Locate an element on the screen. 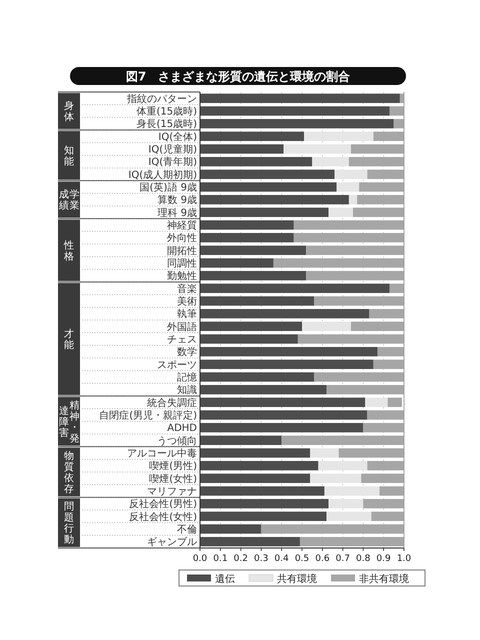 The image size is (480, 640). legend-label: 共有環境 is located at coordinates (297, 579).